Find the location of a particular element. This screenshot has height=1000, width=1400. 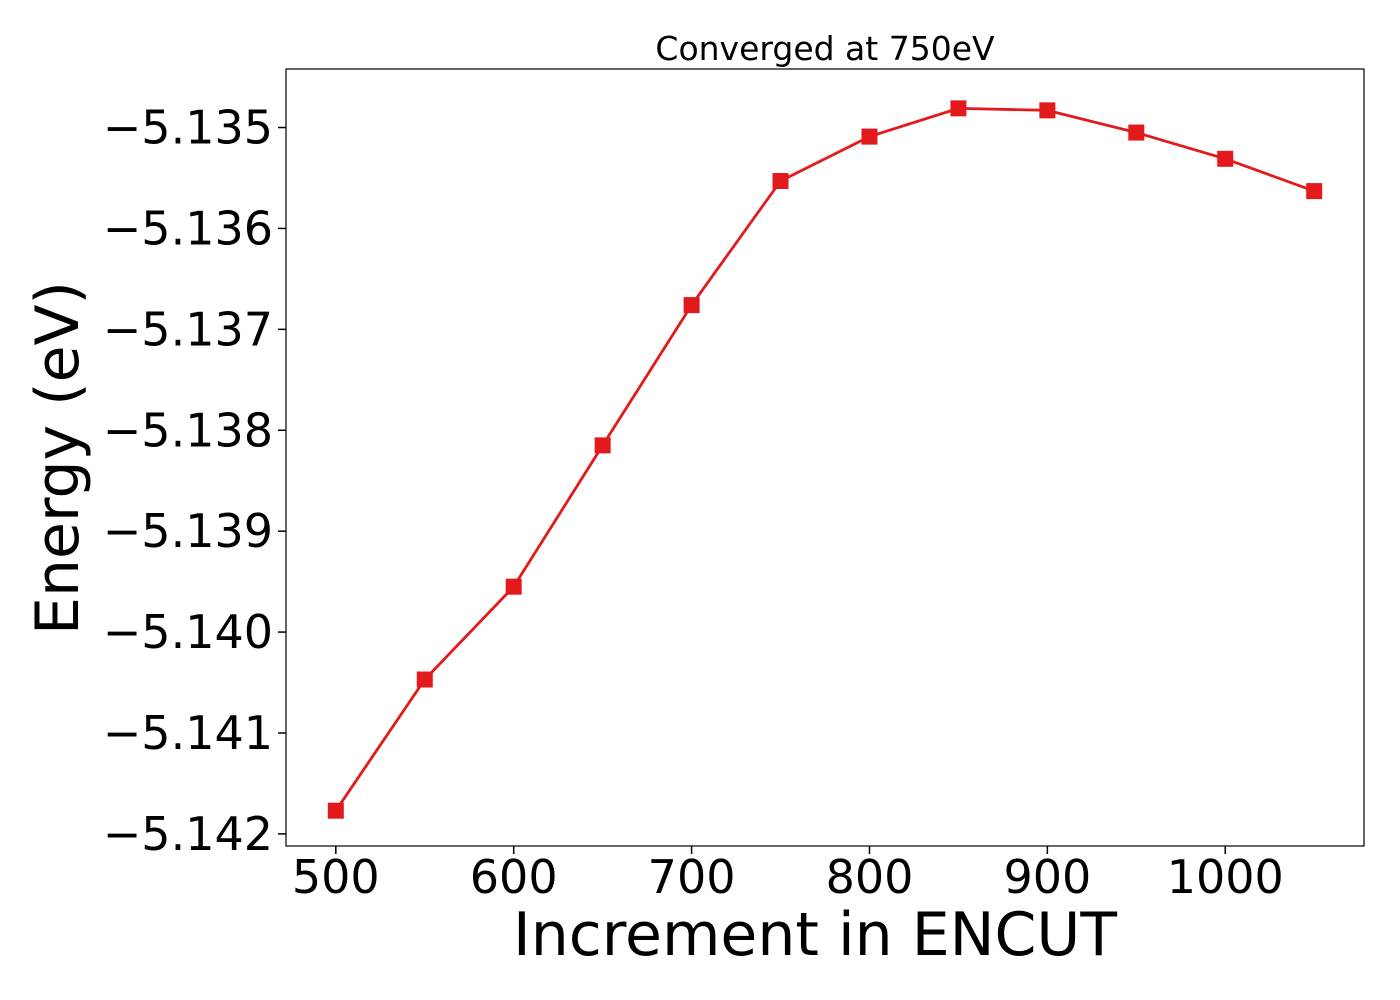

y-tick-label: −5.135 is located at coordinates (188, 128).